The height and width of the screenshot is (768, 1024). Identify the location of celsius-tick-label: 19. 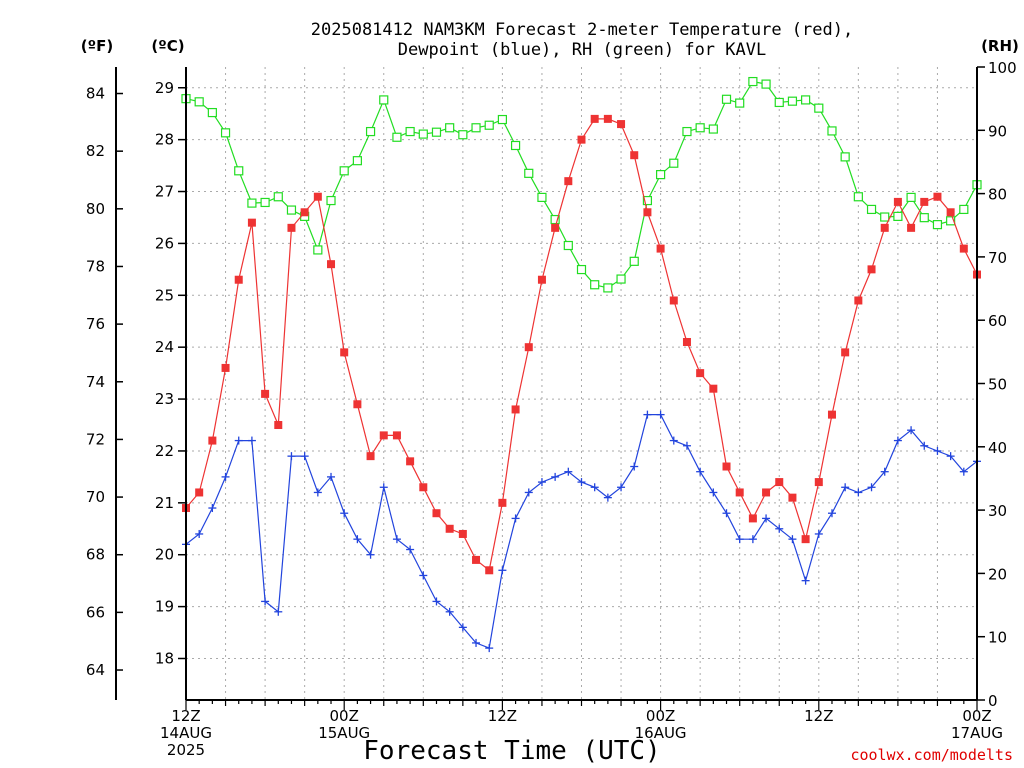
(164, 607).